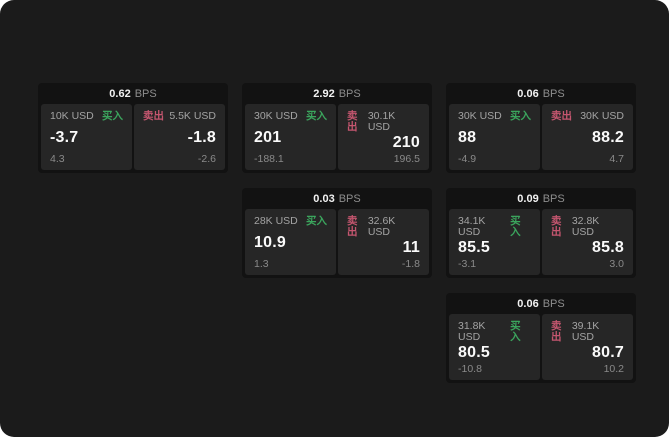  I want to click on buy-amount: 34.1K USD, so click(472, 226).